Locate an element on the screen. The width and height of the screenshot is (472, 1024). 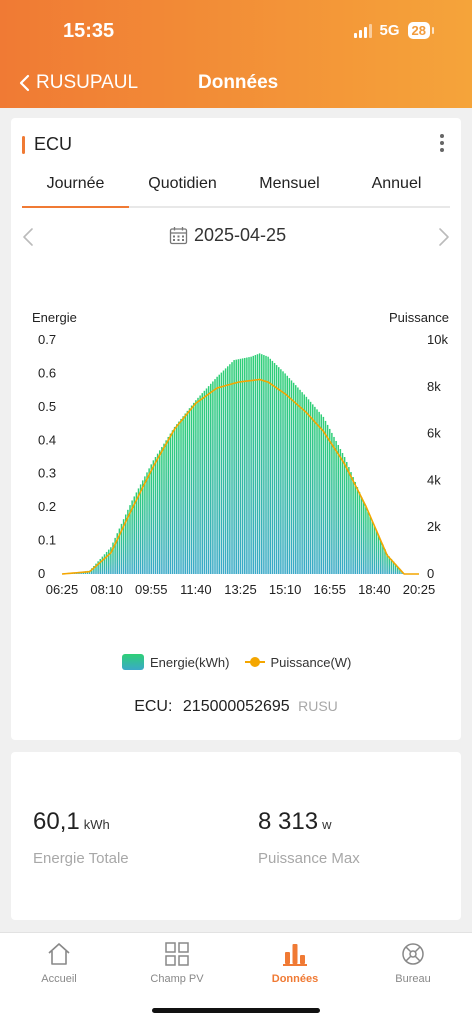
x-axis-tick: 18:40 is located at coordinates (374, 589).